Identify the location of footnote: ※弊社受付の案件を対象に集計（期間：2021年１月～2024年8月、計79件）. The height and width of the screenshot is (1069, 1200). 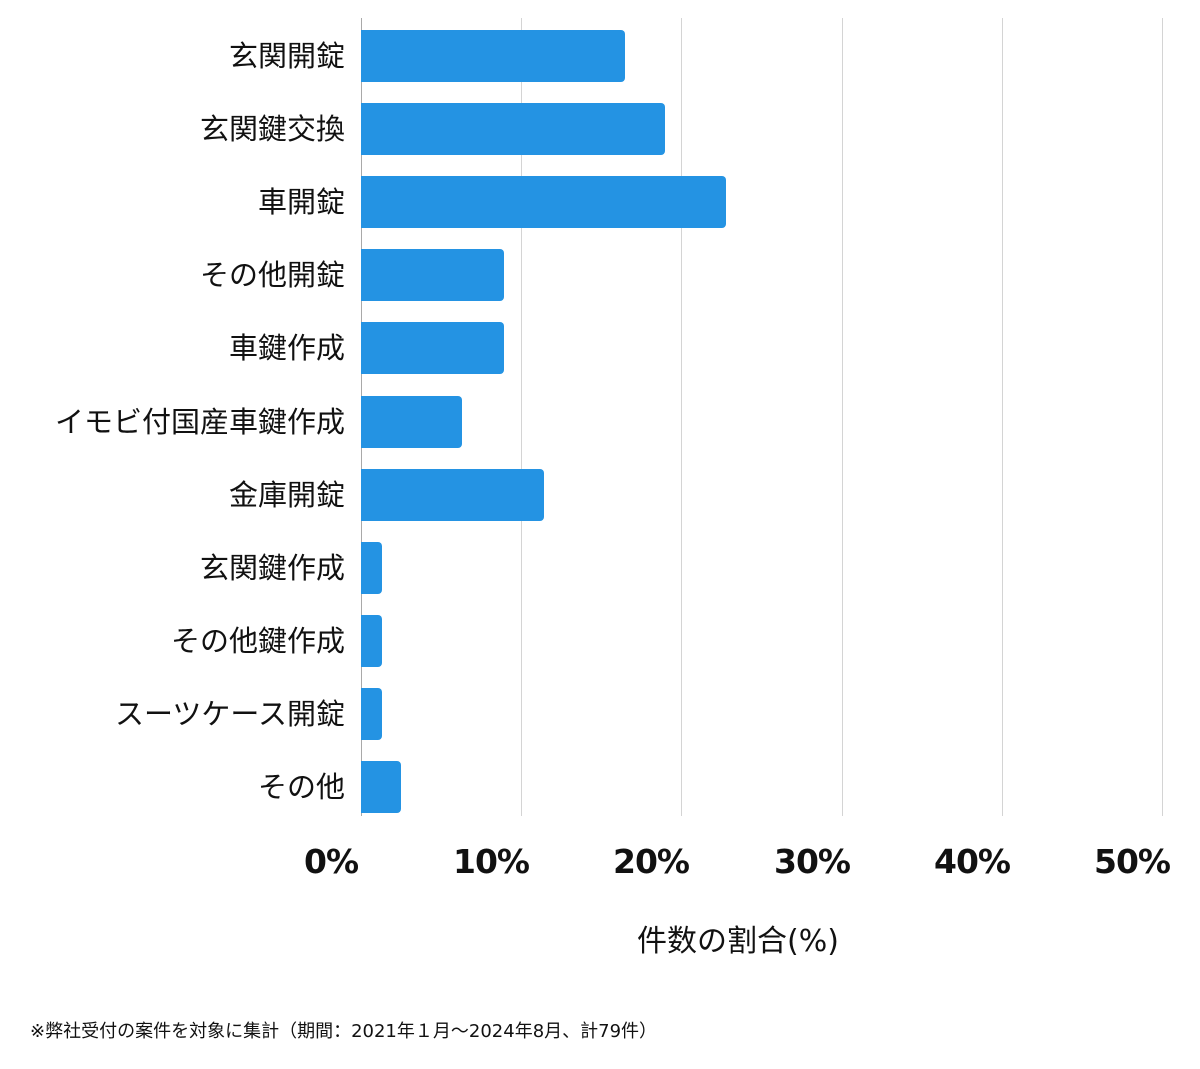
(344, 1031).